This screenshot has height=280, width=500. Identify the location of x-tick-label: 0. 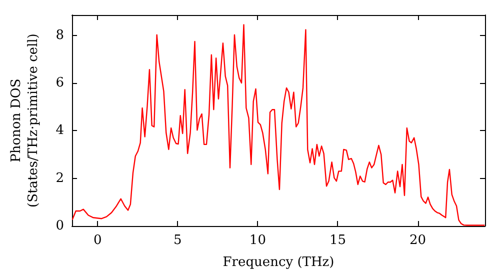
(97, 240).